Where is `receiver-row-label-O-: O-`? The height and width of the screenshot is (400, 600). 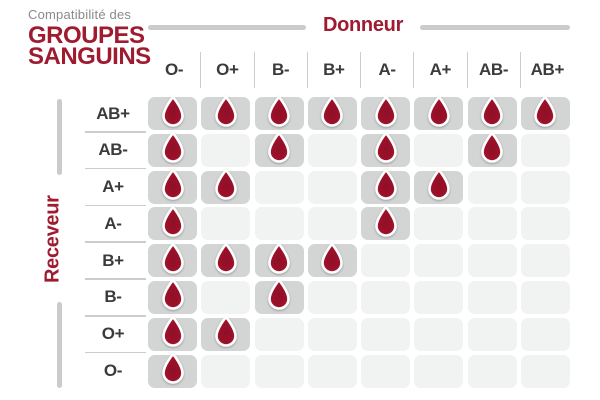 receiver-row-label-O-: O- is located at coordinates (113, 371).